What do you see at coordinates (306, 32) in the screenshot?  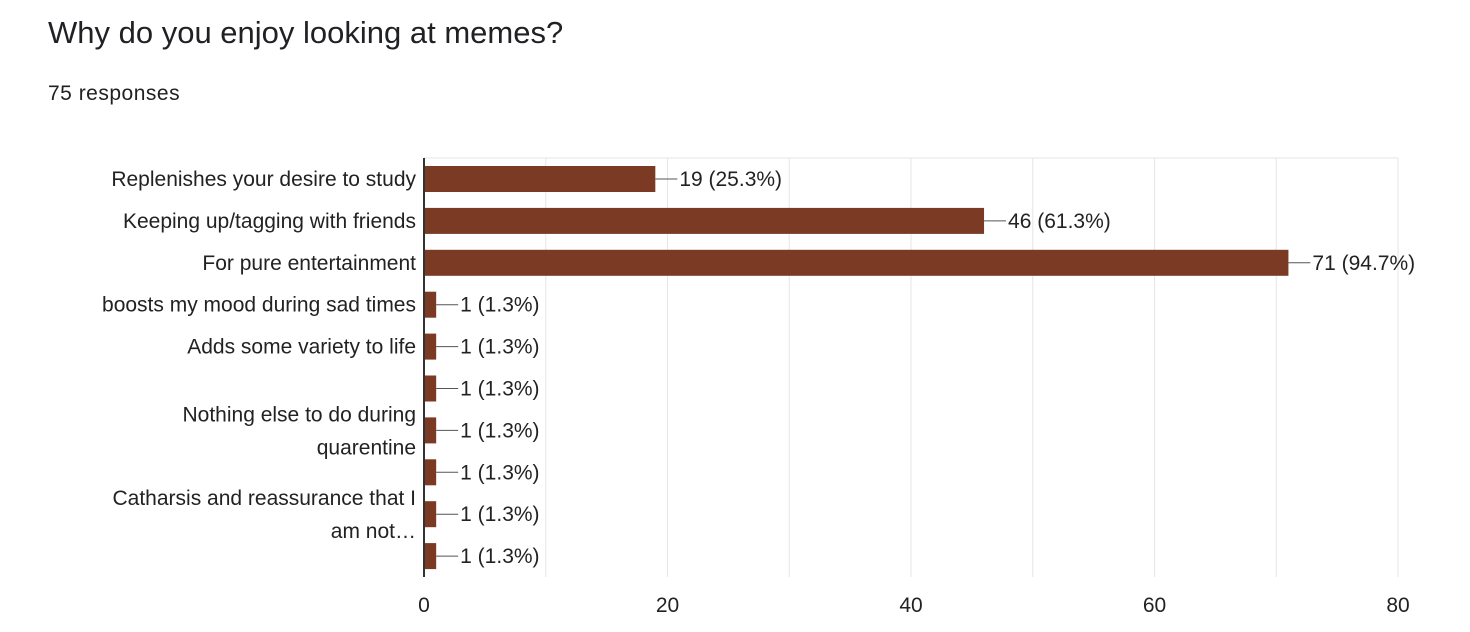 I see `question-title: Why do you enjoy looking at memes?` at bounding box center [306, 32].